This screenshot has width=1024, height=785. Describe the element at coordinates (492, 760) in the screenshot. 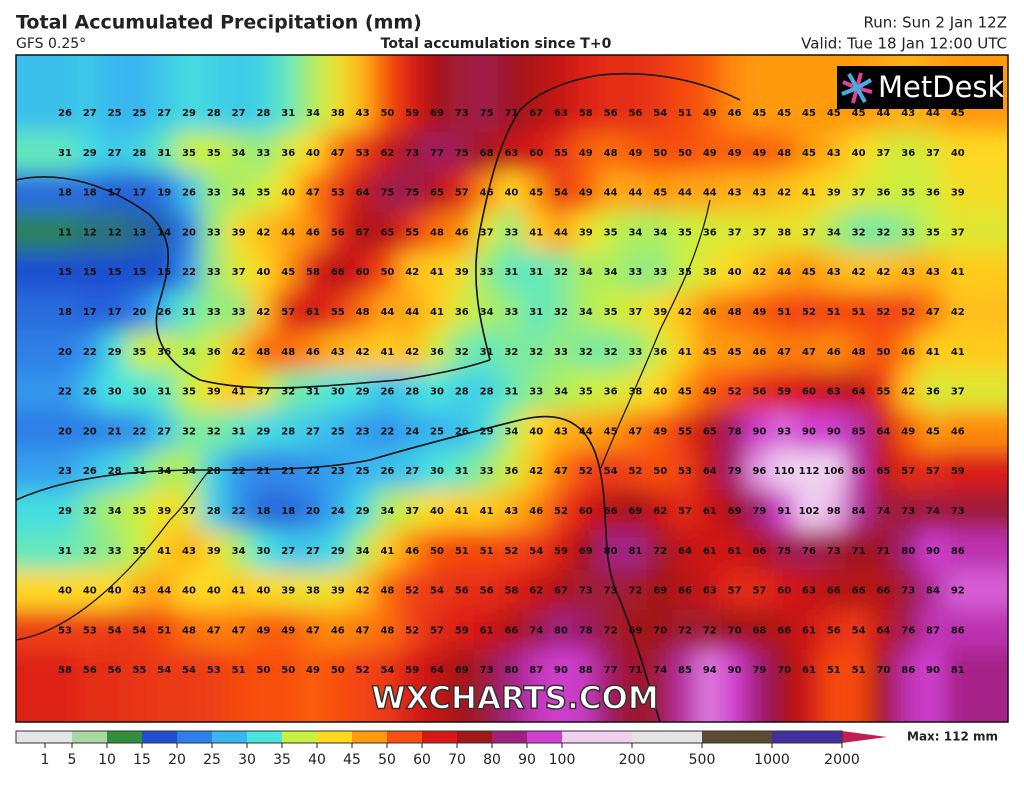

I see `colorbar-tick-label: 80` at that location.